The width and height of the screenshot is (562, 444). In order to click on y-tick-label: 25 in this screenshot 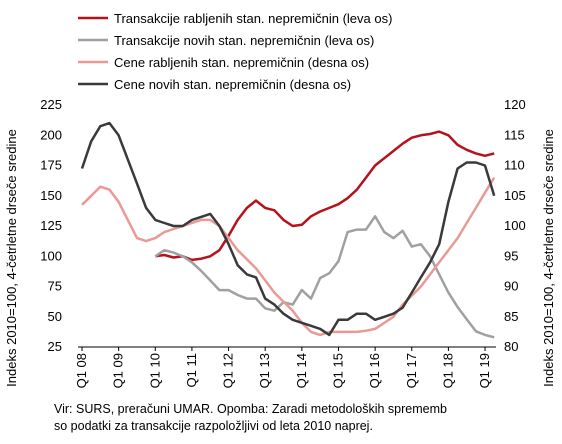, I will do `click(55, 346)`.